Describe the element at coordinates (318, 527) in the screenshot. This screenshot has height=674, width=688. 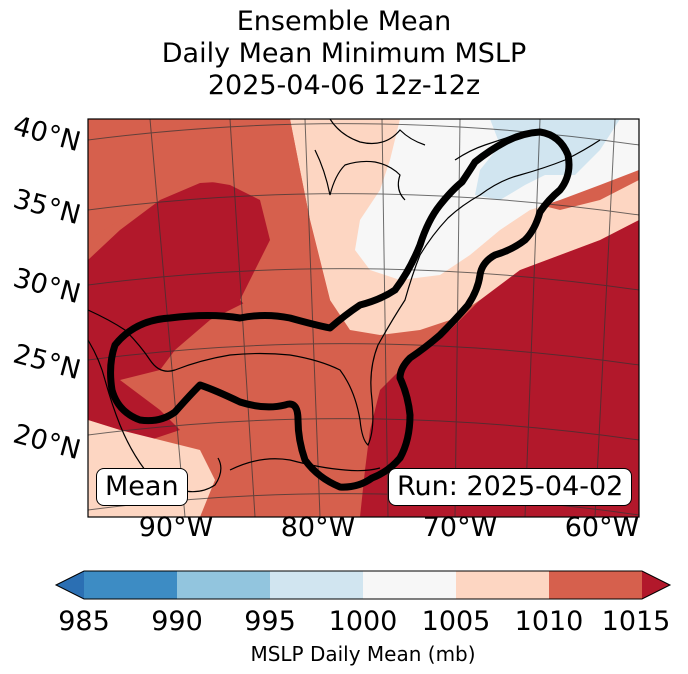
I see `lon-tick-80w: 80°W` at that location.